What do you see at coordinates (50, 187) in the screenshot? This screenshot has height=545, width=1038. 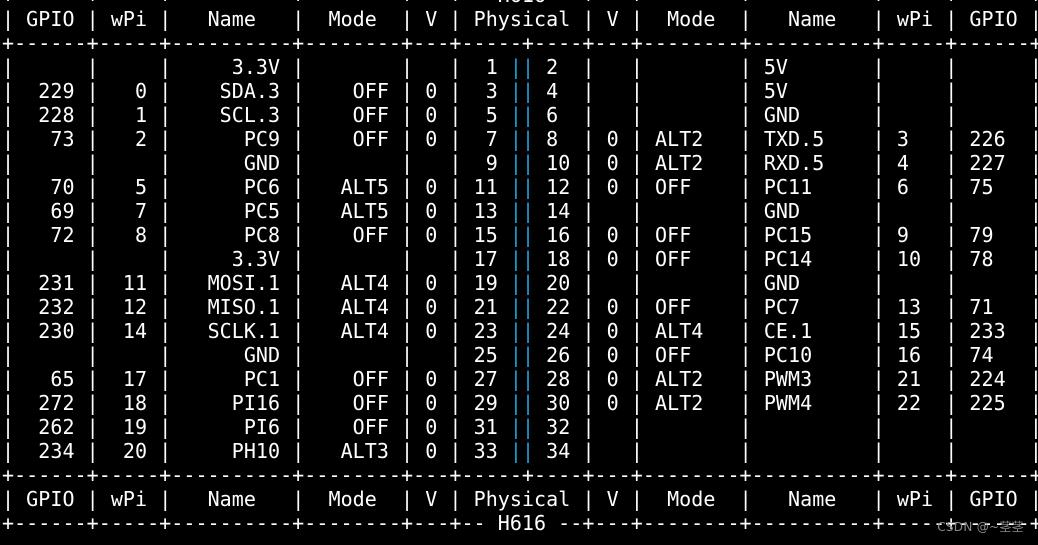 I see `gpio-cell: 70` at bounding box center [50, 187].